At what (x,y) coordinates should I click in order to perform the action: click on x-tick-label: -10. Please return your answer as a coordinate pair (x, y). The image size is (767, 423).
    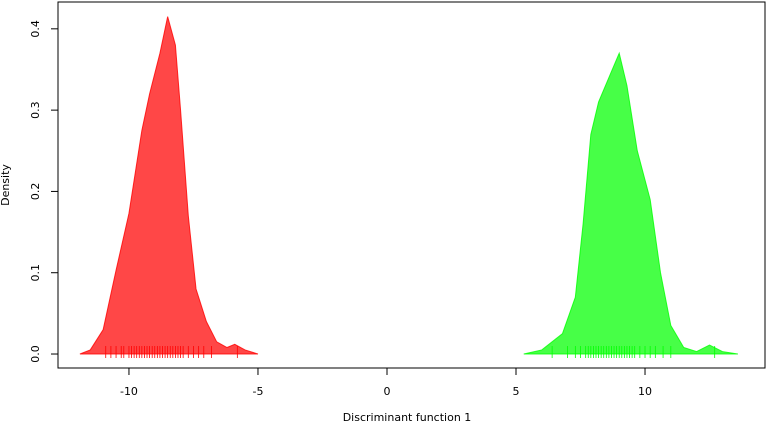
    Looking at the image, I should click on (129, 391).